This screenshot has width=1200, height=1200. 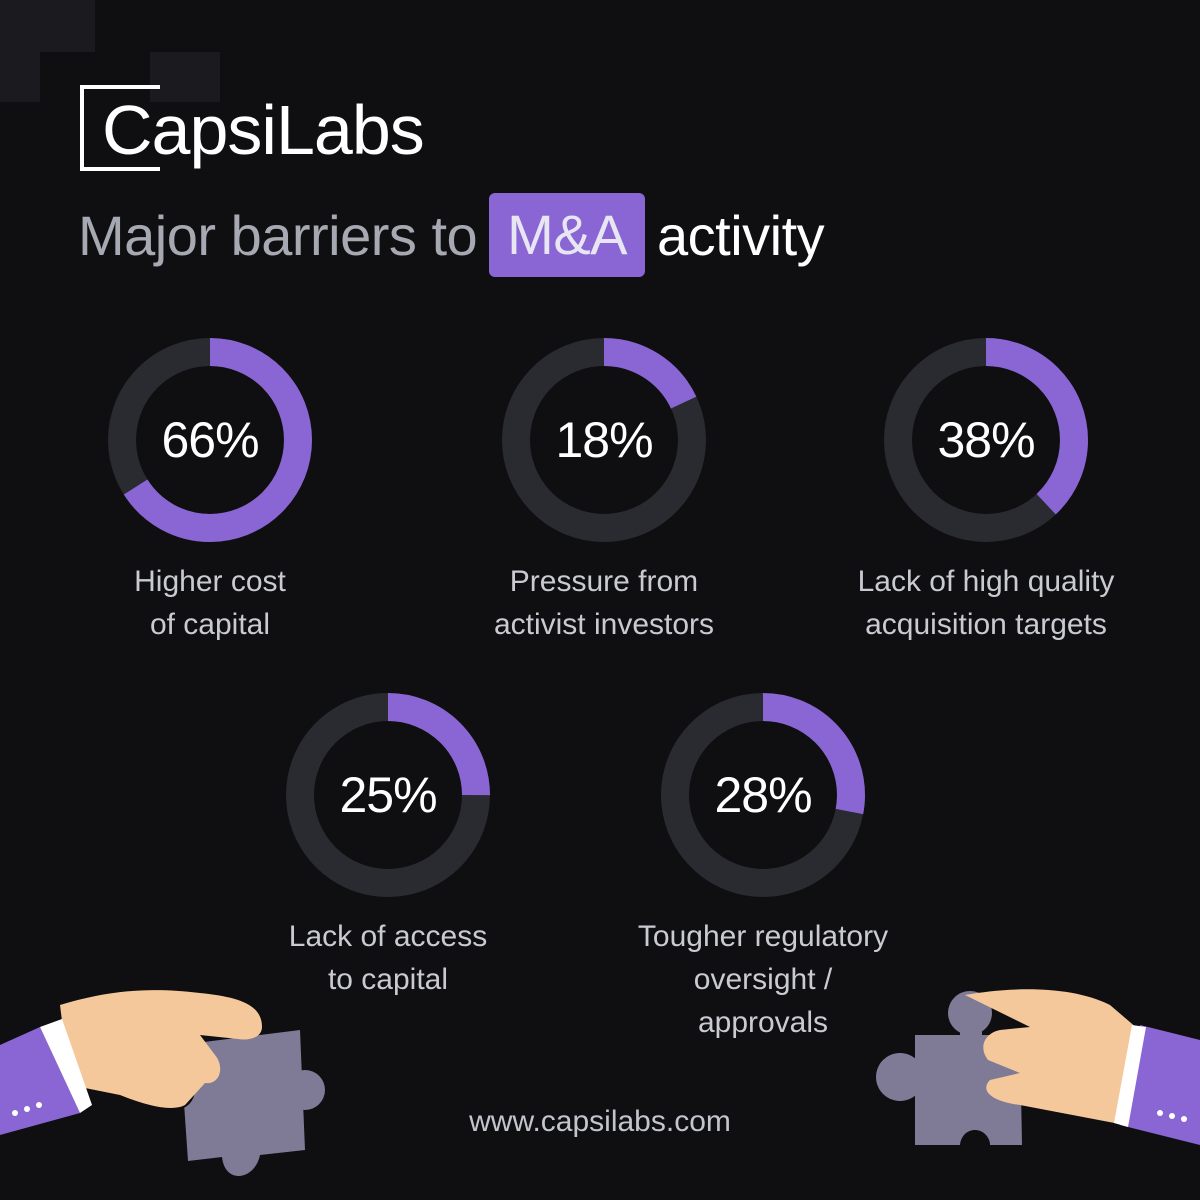 I want to click on title-highlight: M&A, so click(x=567, y=235).